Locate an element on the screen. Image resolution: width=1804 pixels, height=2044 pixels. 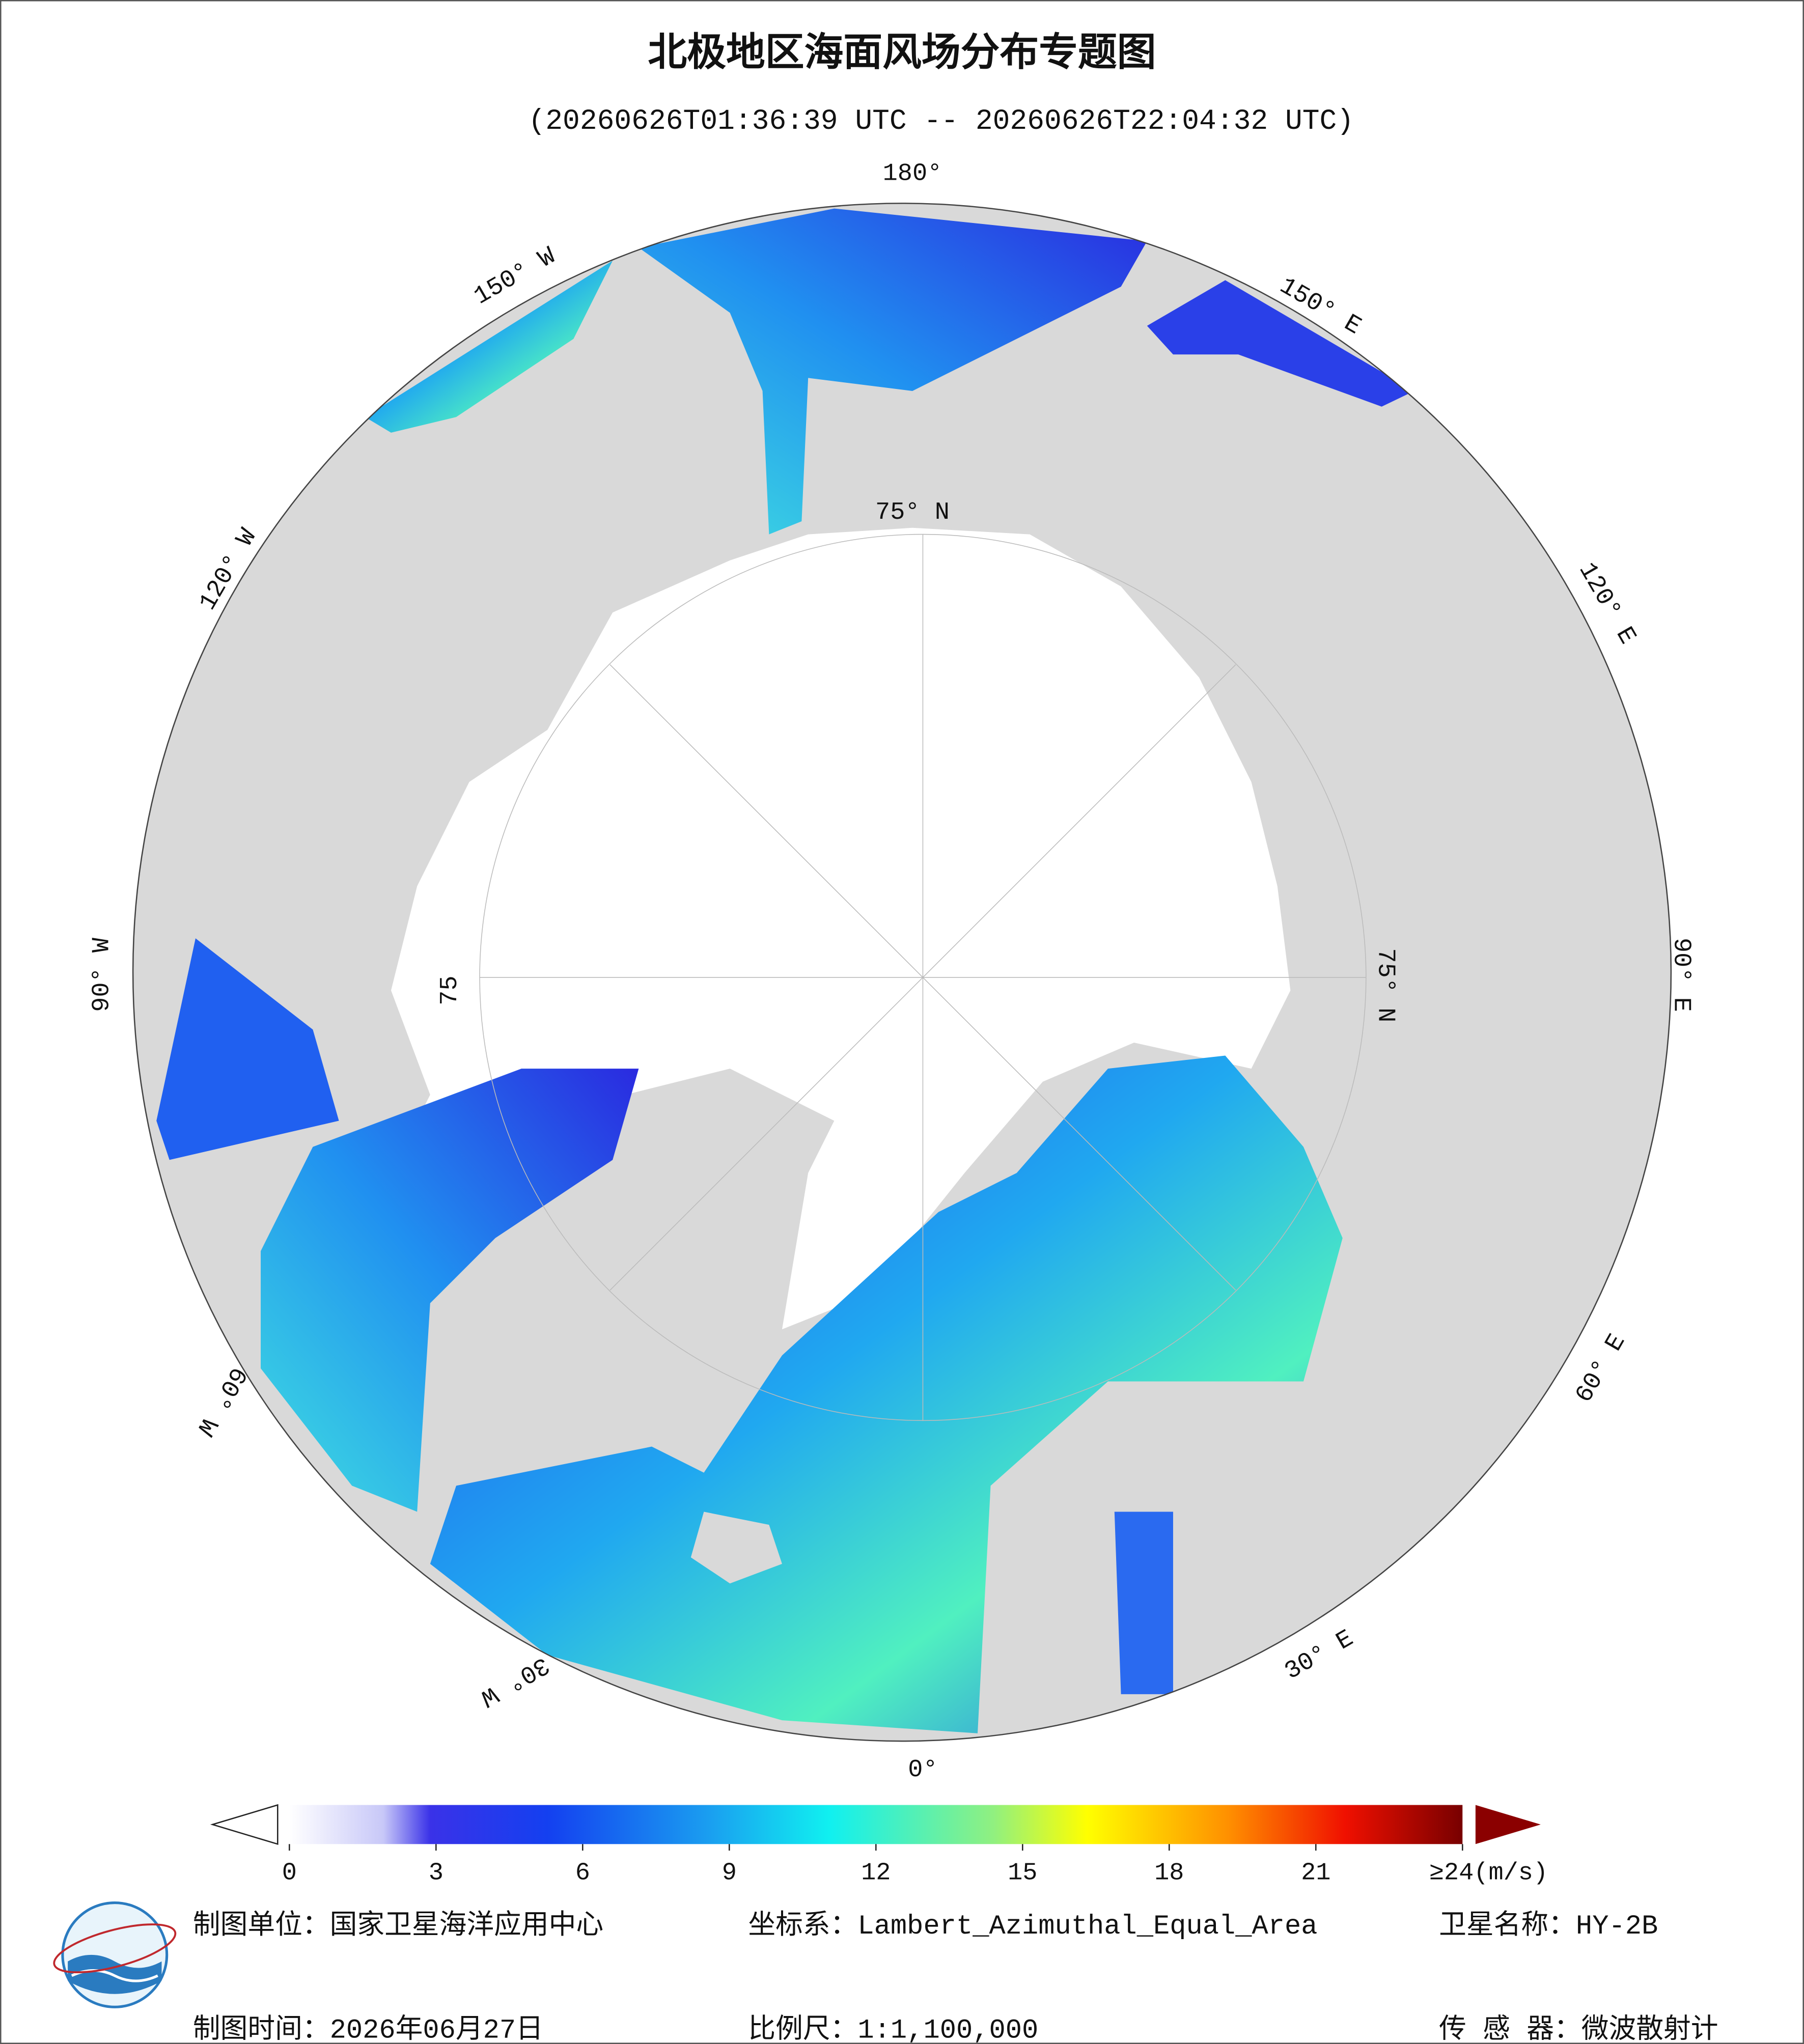
iceland is located at coordinates (736, 1547).